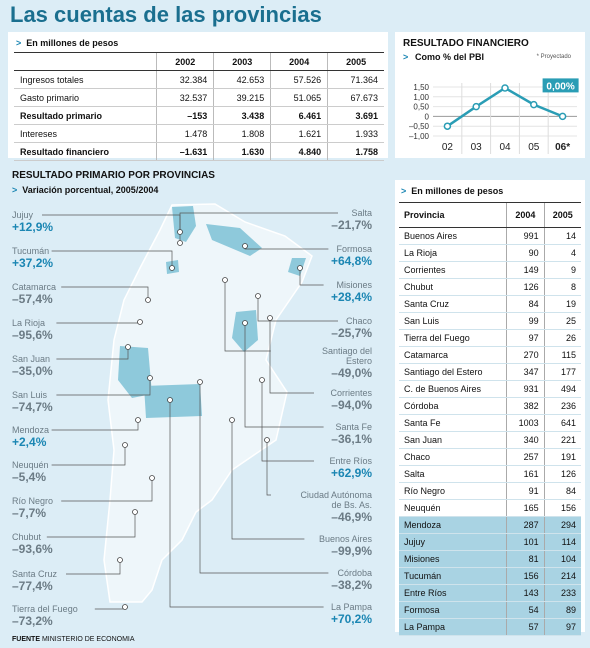  I want to click on province-value: +28,4%, so click(351, 297).